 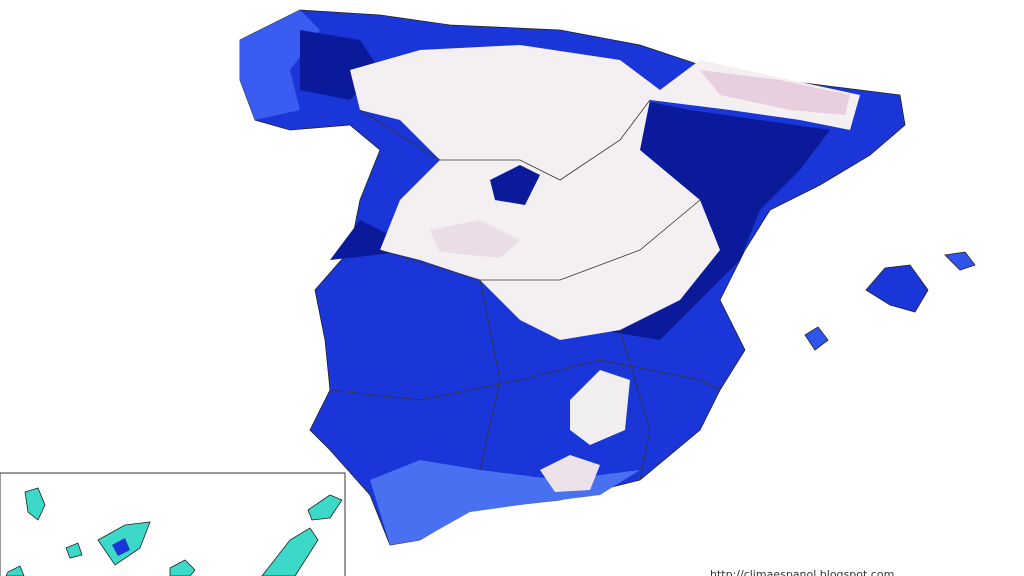 What do you see at coordinates (570, 473) in the screenshot?
I see `sierra-nevada-white` at bounding box center [570, 473].